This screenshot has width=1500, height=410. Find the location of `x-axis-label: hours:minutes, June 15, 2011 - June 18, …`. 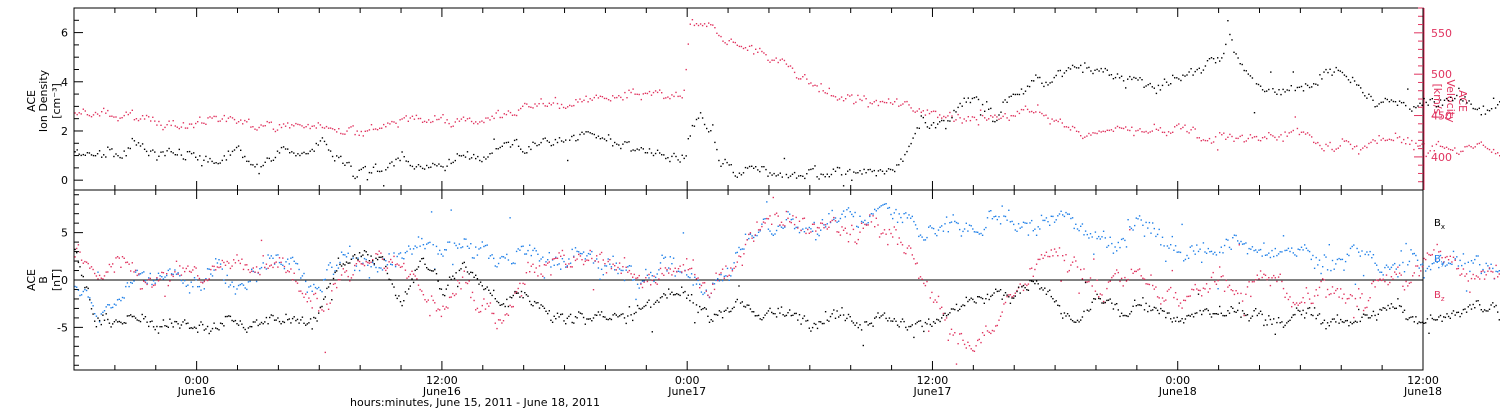

x-axis-label: hours:minutes, June 15, 2011 - June 18, … is located at coordinates (475, 402).